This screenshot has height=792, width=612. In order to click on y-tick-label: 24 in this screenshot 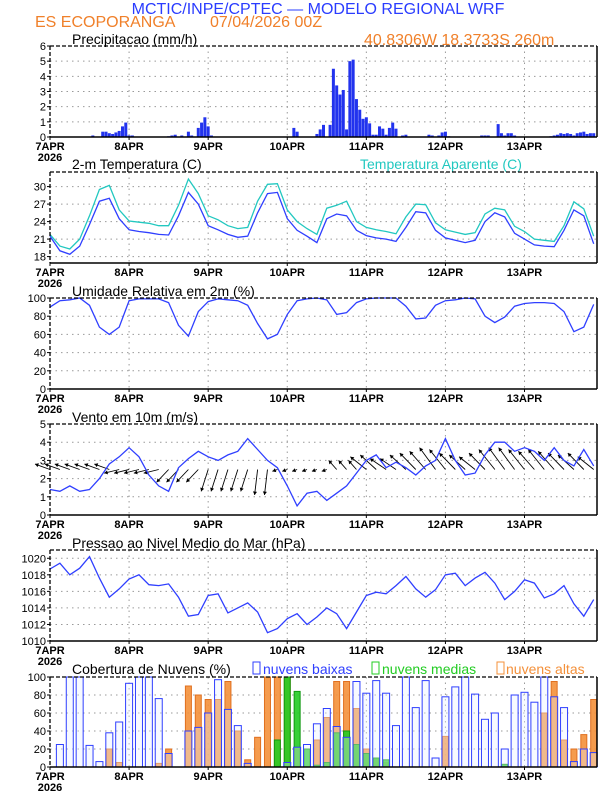, I will do `click(40, 223)`.